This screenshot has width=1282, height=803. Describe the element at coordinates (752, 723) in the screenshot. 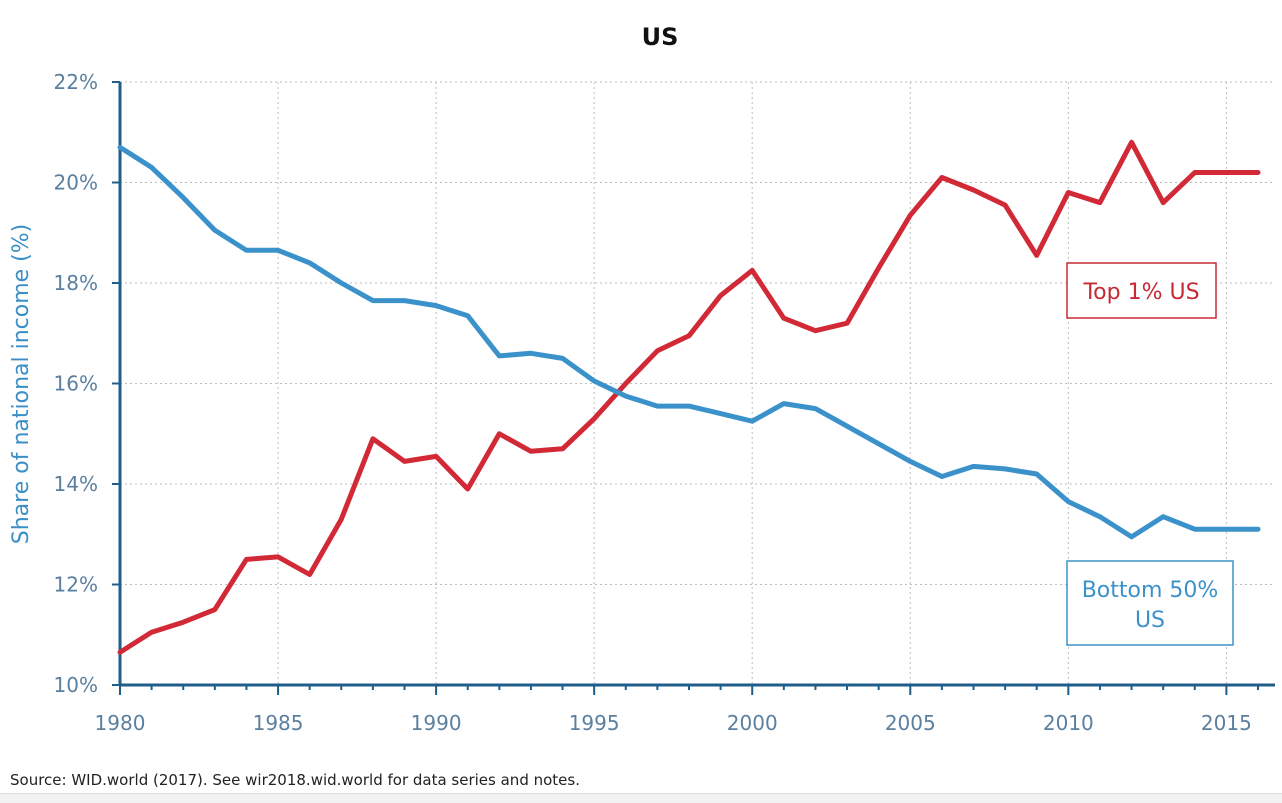

I see `x-tick-label: 2000` at that location.